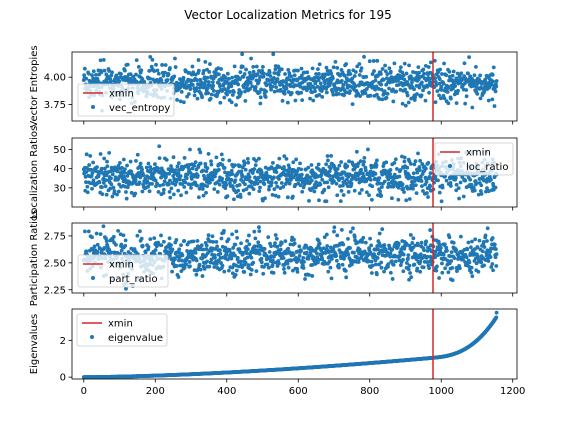 Image resolution: width=576 pixels, height=432 pixels. What do you see at coordinates (294, 344) in the screenshot?
I see `axes-frame` at bounding box center [294, 344].